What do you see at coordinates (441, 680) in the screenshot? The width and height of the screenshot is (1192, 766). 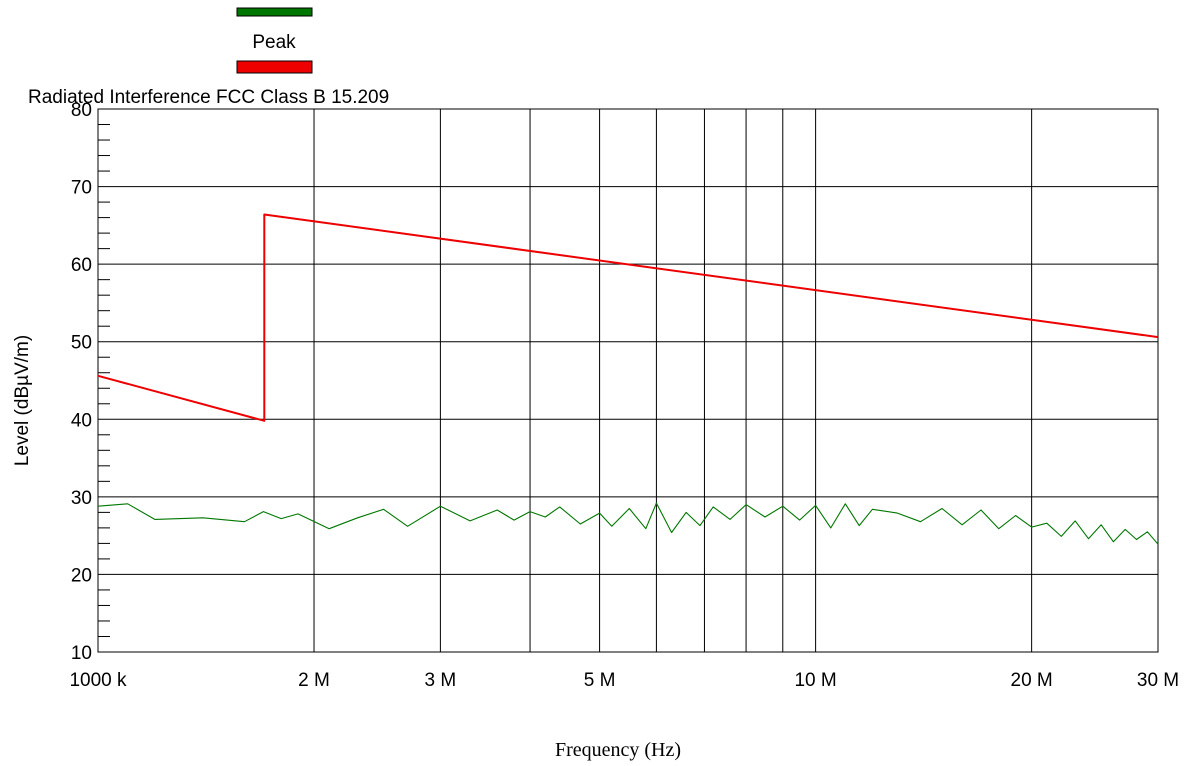 I see `x-tick-label: 3 M` at bounding box center [441, 680].